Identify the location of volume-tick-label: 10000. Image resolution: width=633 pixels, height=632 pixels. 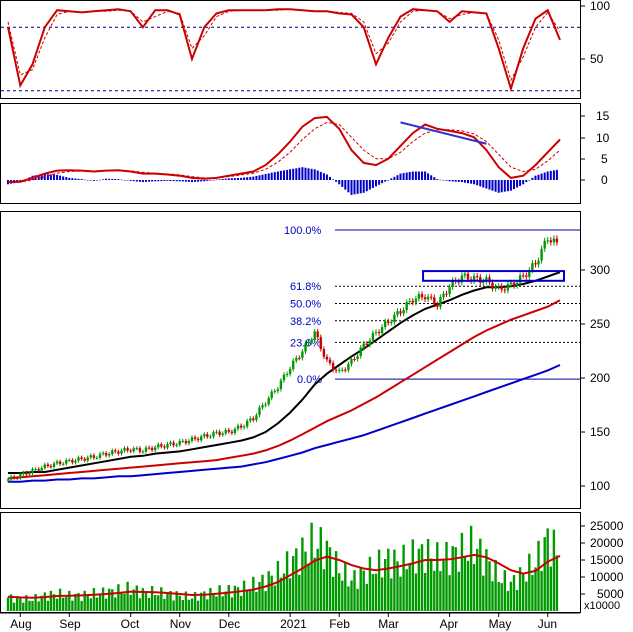
(607, 577).